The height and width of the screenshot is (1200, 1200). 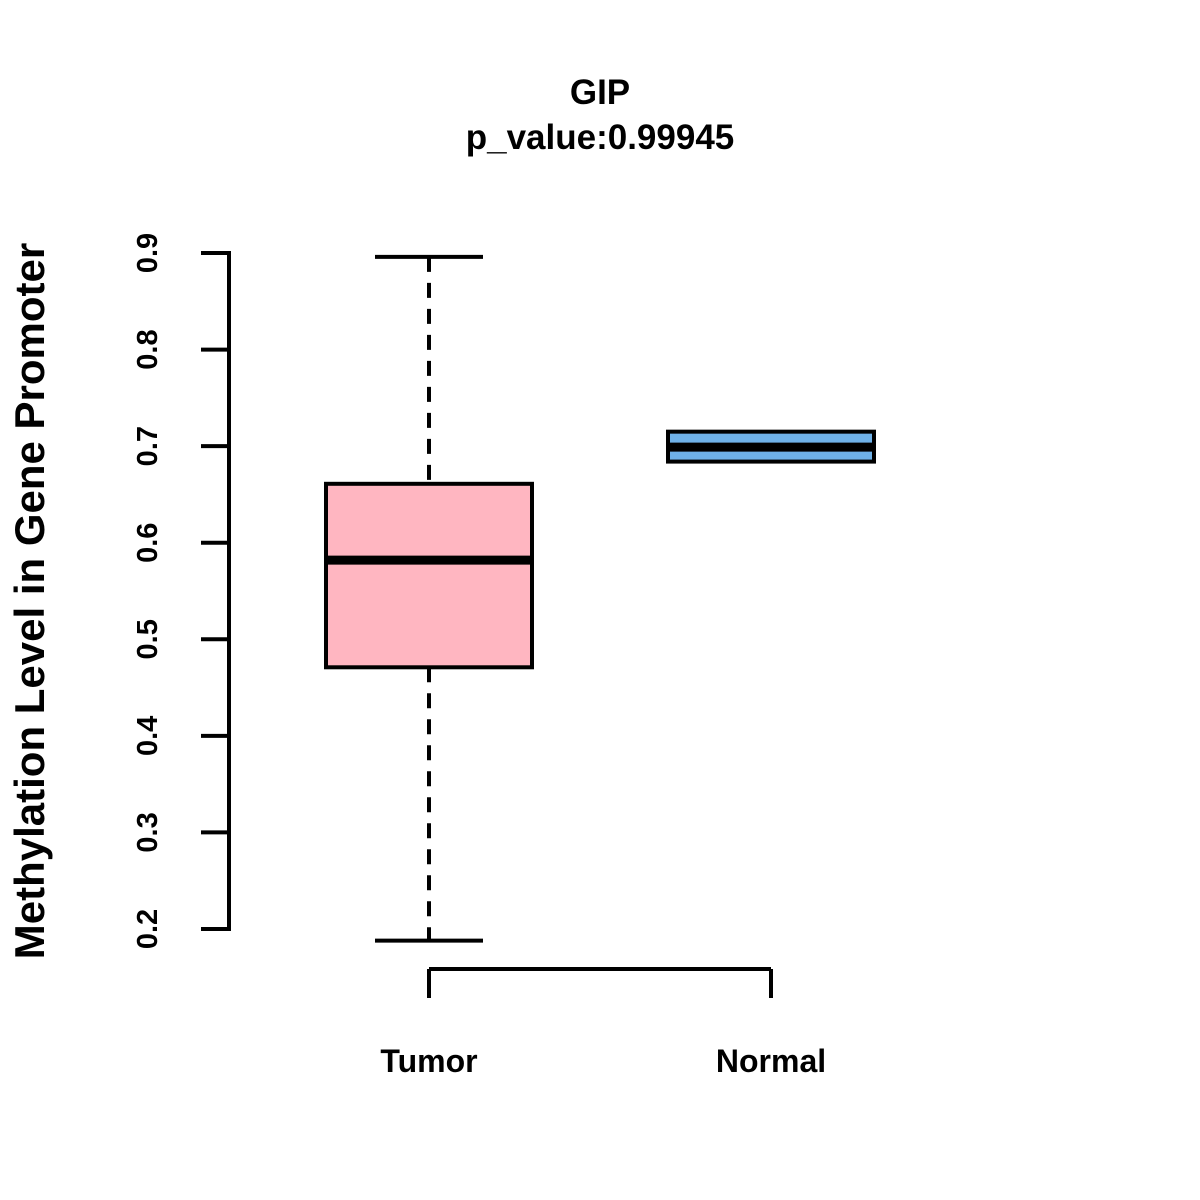 What do you see at coordinates (429, 575) in the screenshot?
I see `box-tumor` at bounding box center [429, 575].